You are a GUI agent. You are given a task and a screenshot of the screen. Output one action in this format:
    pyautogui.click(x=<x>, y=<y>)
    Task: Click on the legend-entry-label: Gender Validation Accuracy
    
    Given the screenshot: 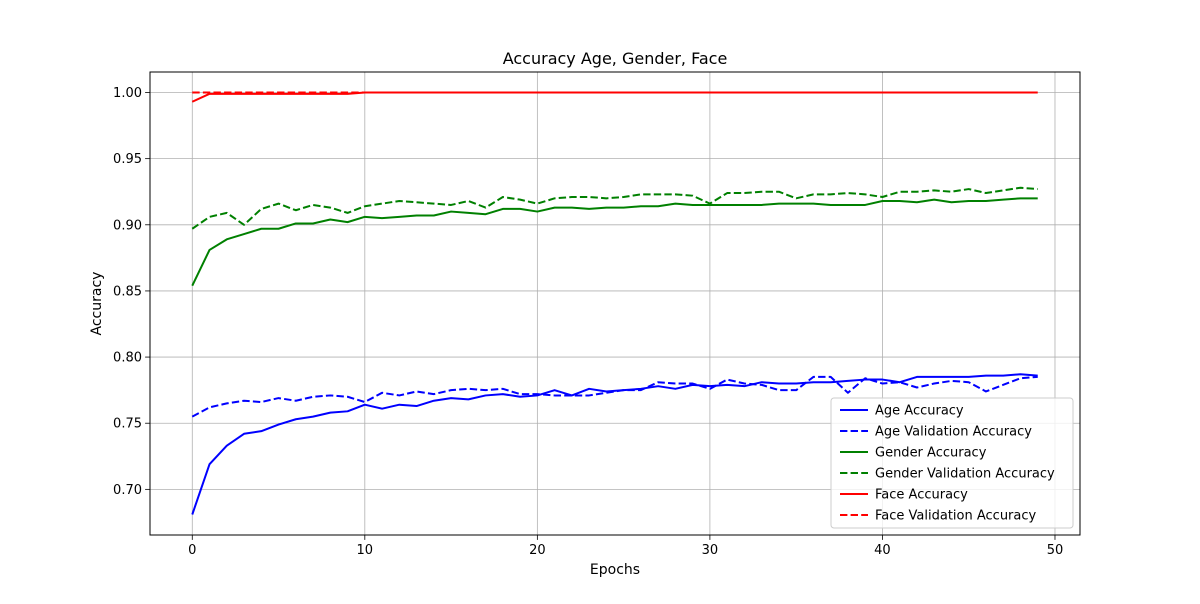 What is the action you would take?
    pyautogui.click(x=965, y=474)
    